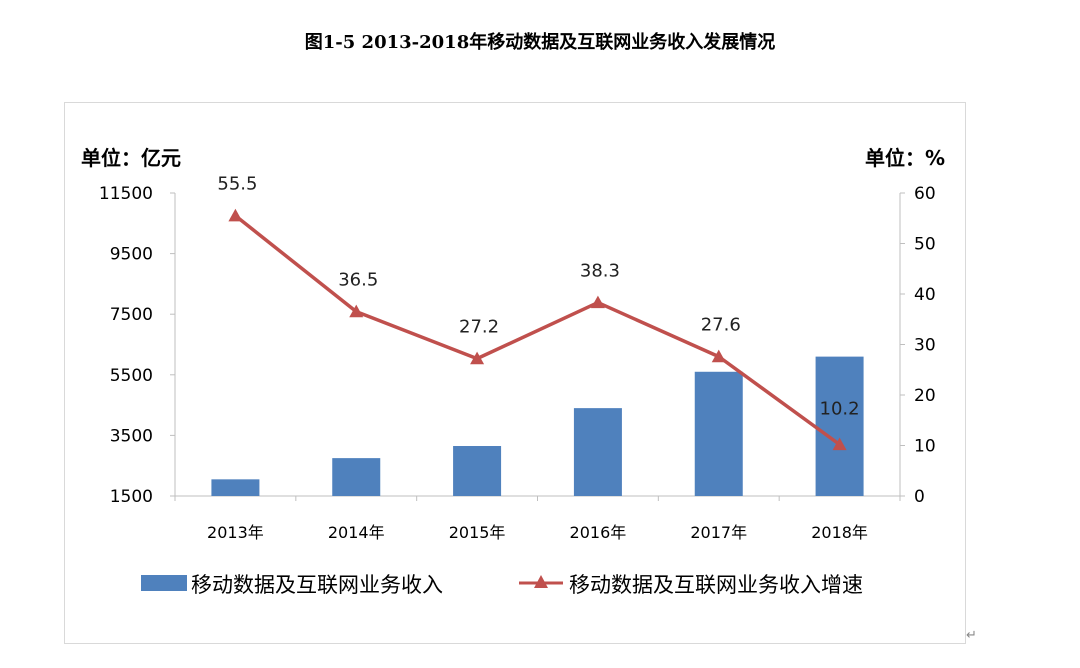 The image size is (1080, 668). Describe the element at coordinates (971, 635) in the screenshot. I see `return-mark: ↵` at that location.